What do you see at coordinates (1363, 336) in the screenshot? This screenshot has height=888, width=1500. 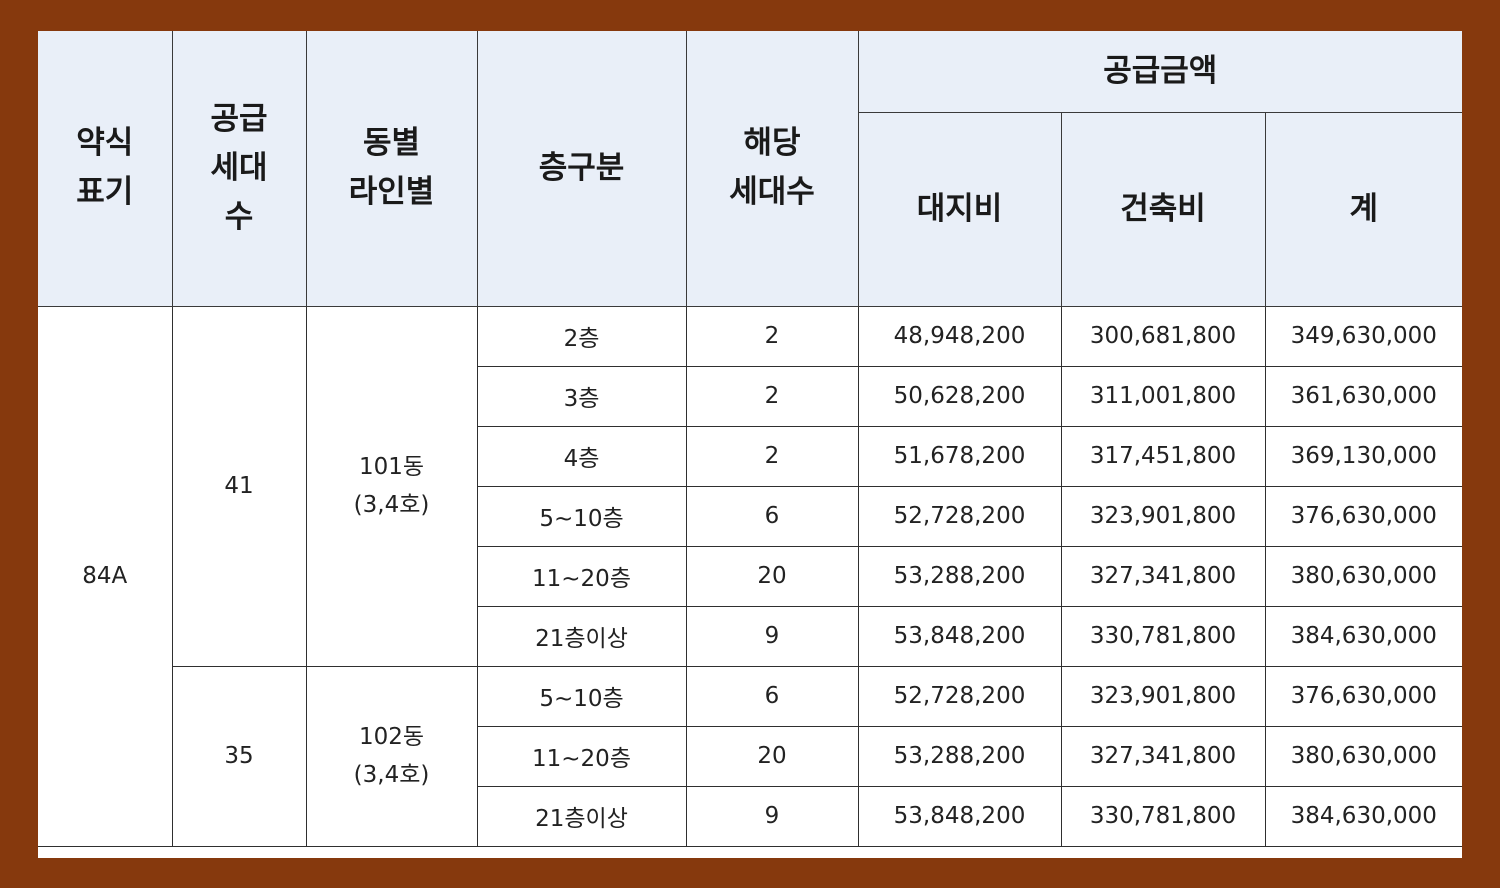 I see `total-cell: 349,630,000` at bounding box center [1363, 336].